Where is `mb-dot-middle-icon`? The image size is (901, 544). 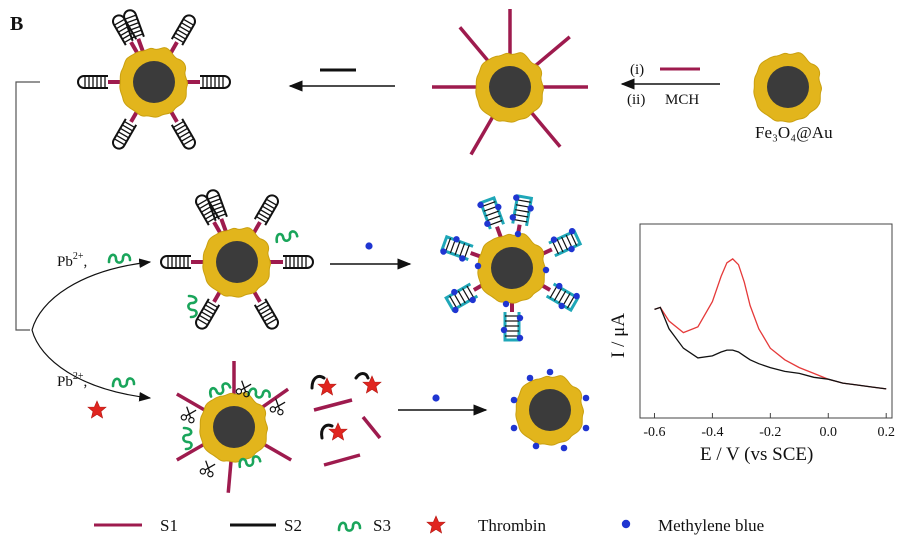
mb-dot-middle-icon is located at coordinates (369, 246).